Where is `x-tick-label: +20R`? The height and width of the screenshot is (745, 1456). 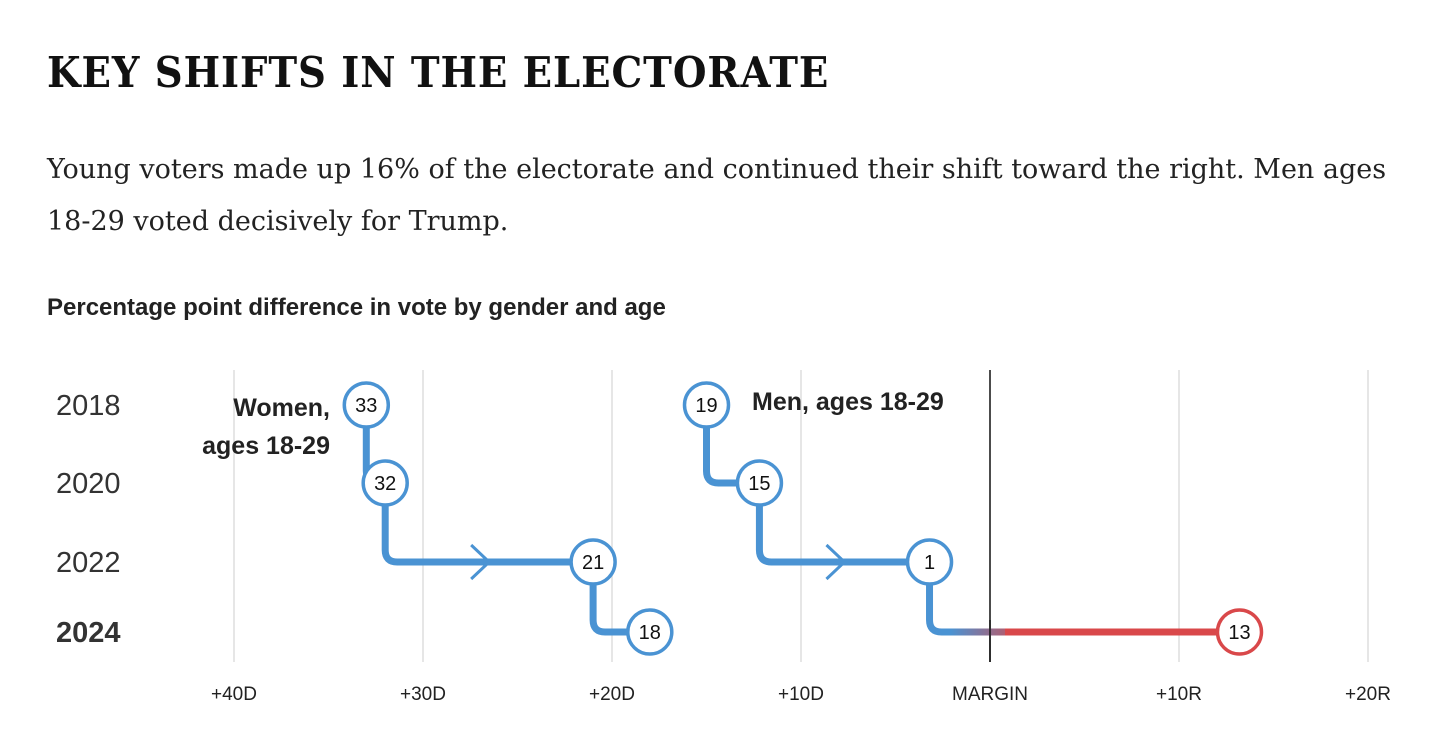 x-tick-label: +20R is located at coordinates (1368, 694).